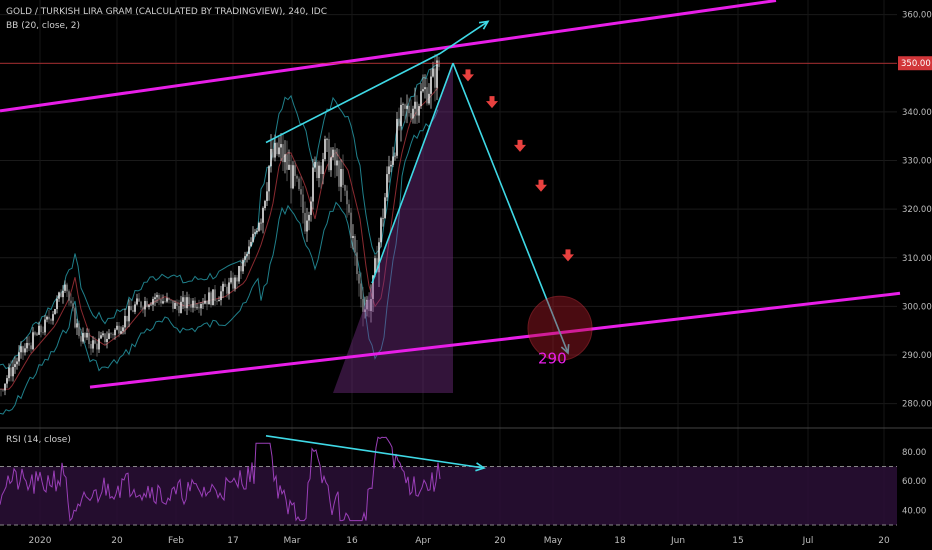 The height and width of the screenshot is (550, 932). What do you see at coordinates (915, 63) in the screenshot?
I see `current-price-badge` at bounding box center [915, 63].